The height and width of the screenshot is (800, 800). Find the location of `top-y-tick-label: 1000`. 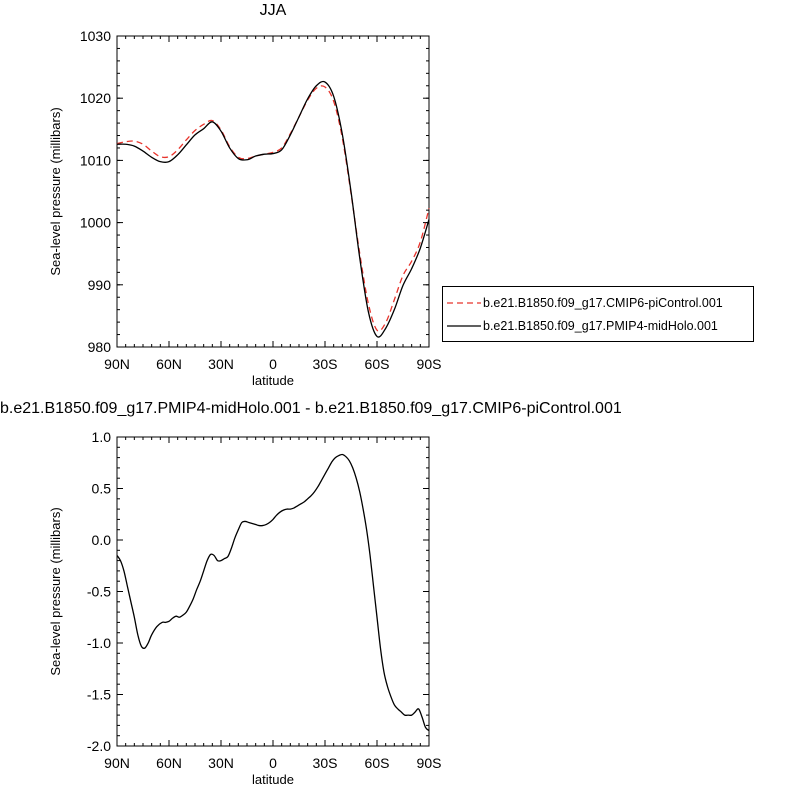

top-y-tick-label: 1000 is located at coordinates (95, 223).